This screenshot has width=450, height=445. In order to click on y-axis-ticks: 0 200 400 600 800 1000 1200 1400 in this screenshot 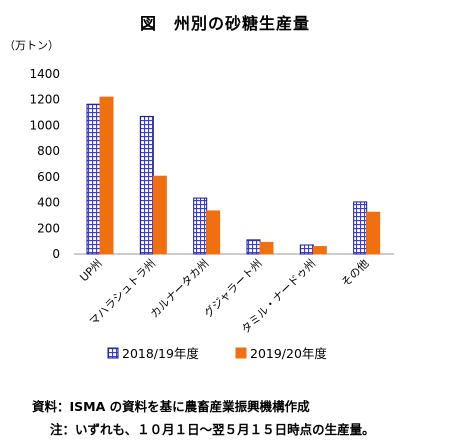, I will do `click(44, 164)`.